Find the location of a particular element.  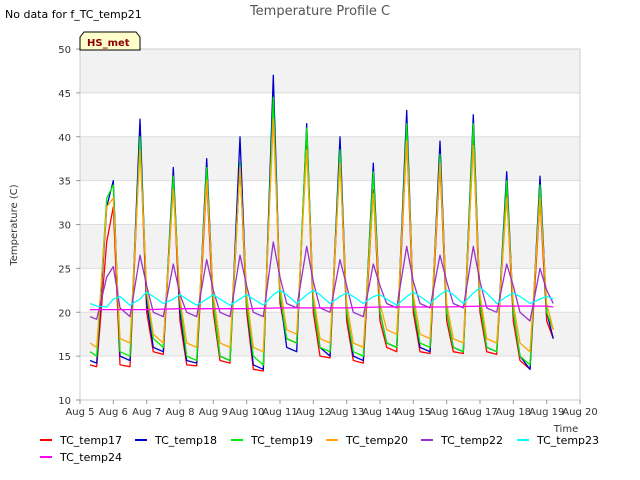

legend-item-tc-temp18: TC_temp18 is located at coordinates (176, 440).